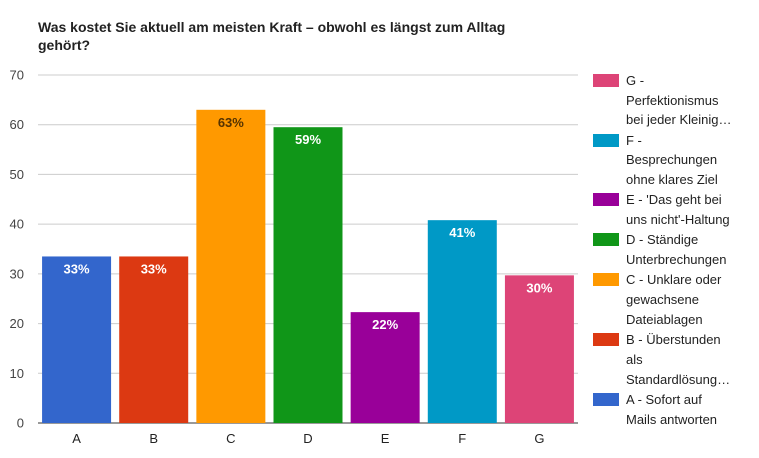  I want to click on legend-label-line: C - Unklare oder, so click(674, 280).